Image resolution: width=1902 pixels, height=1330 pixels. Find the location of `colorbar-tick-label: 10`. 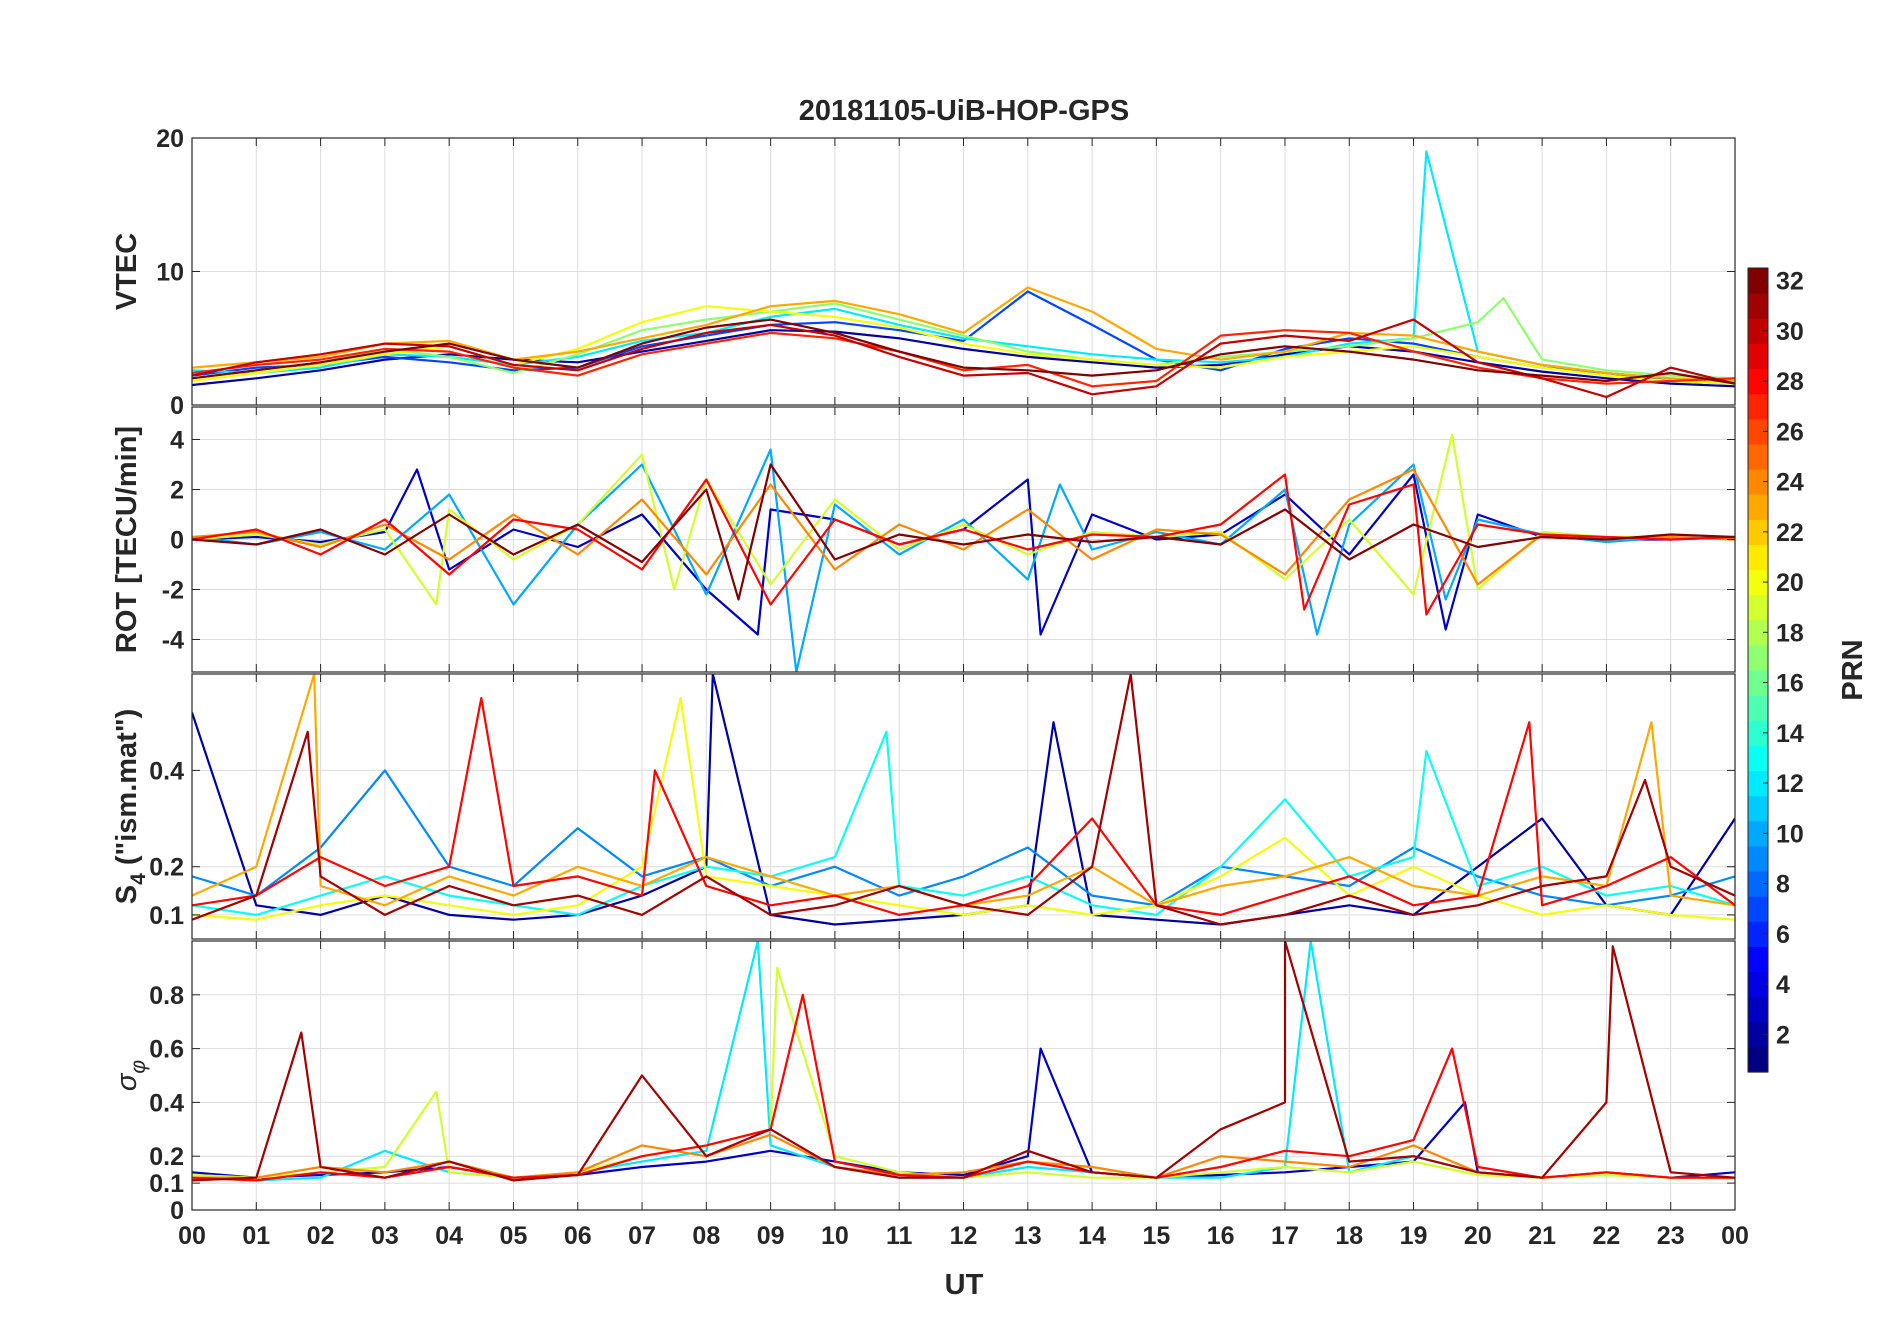

colorbar-tick-label: 10 is located at coordinates (1790, 834).